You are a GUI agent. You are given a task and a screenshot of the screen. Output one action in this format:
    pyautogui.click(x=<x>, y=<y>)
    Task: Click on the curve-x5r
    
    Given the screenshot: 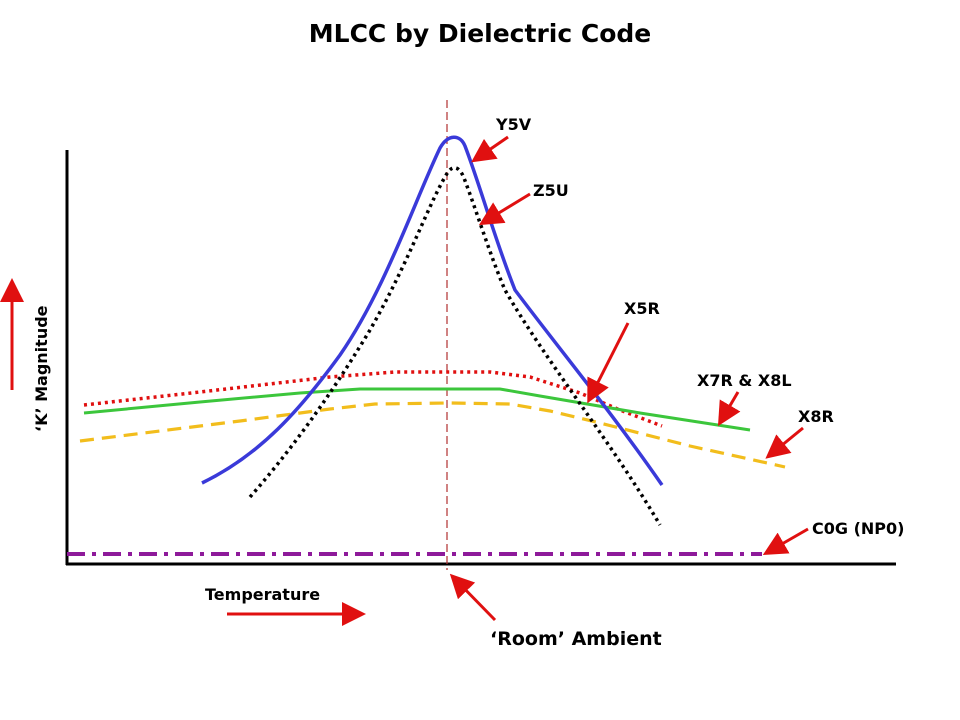 What is the action you would take?
    pyautogui.click(x=373, y=399)
    